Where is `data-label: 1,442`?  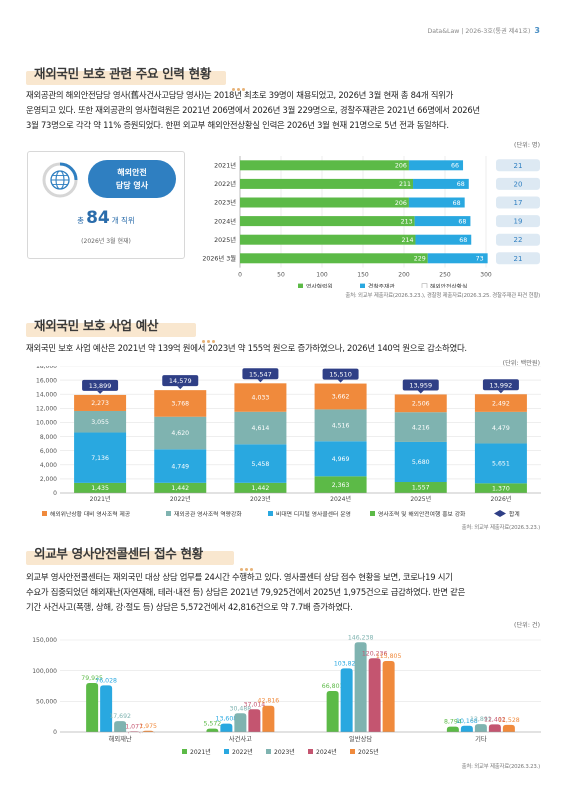 data-label: 1,442 is located at coordinates (180, 488).